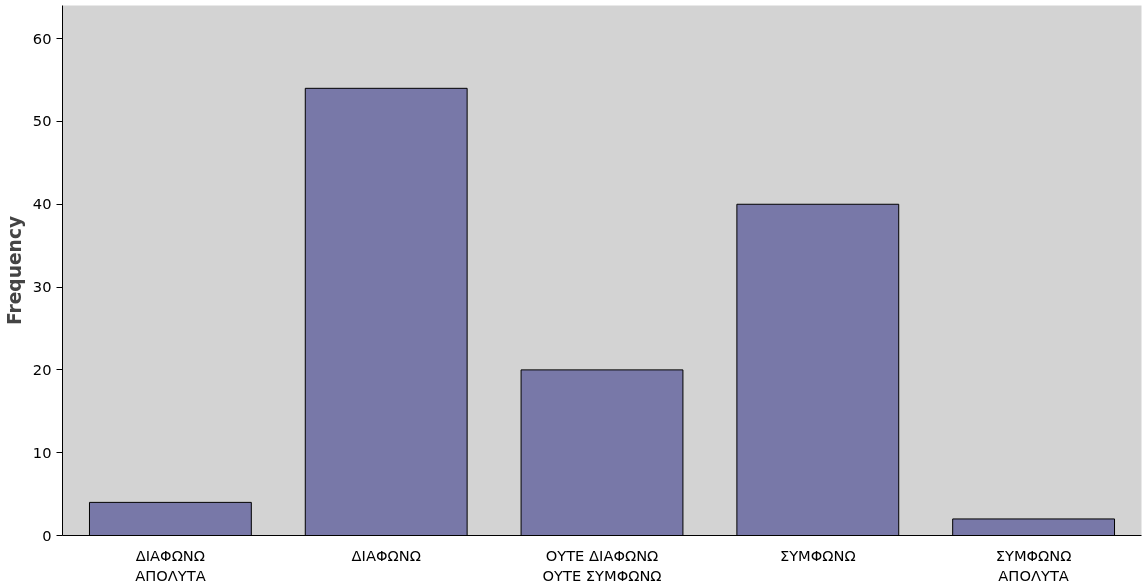  Describe the element at coordinates (1033, 565) in the screenshot. I see `x-tick-label: ΣΥΜΦΩΝΩ ΑΠΟΛΥΤΑ` at that location.